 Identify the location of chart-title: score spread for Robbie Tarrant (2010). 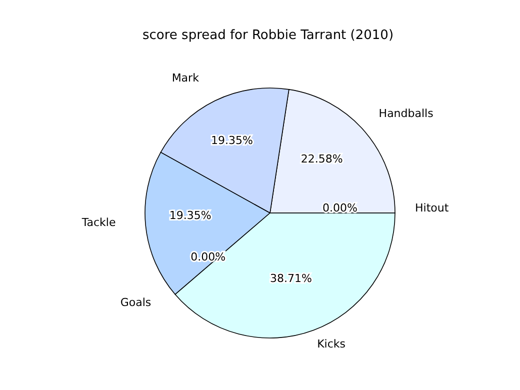
(268, 35).